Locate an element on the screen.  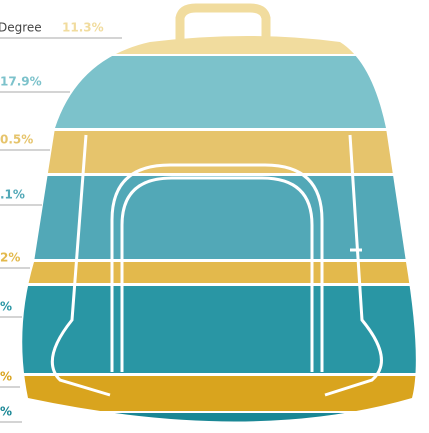
band-percent: .1% is located at coordinates (12, 195).